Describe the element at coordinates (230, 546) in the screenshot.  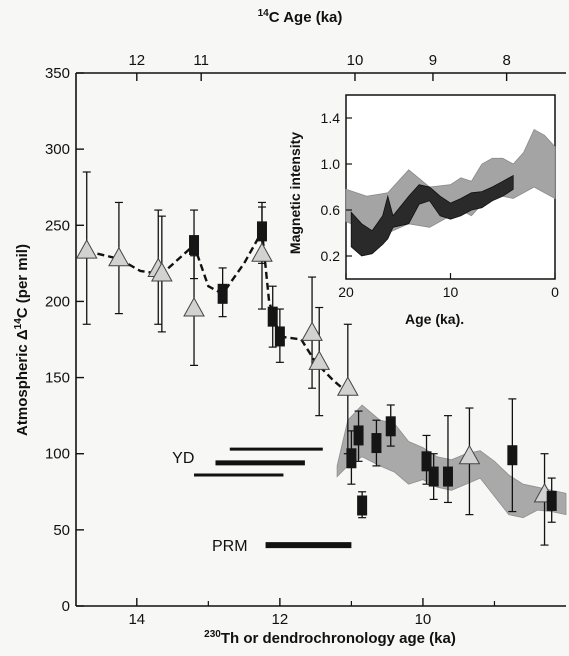
I see `annotation-label-prm: PRM` at that location.